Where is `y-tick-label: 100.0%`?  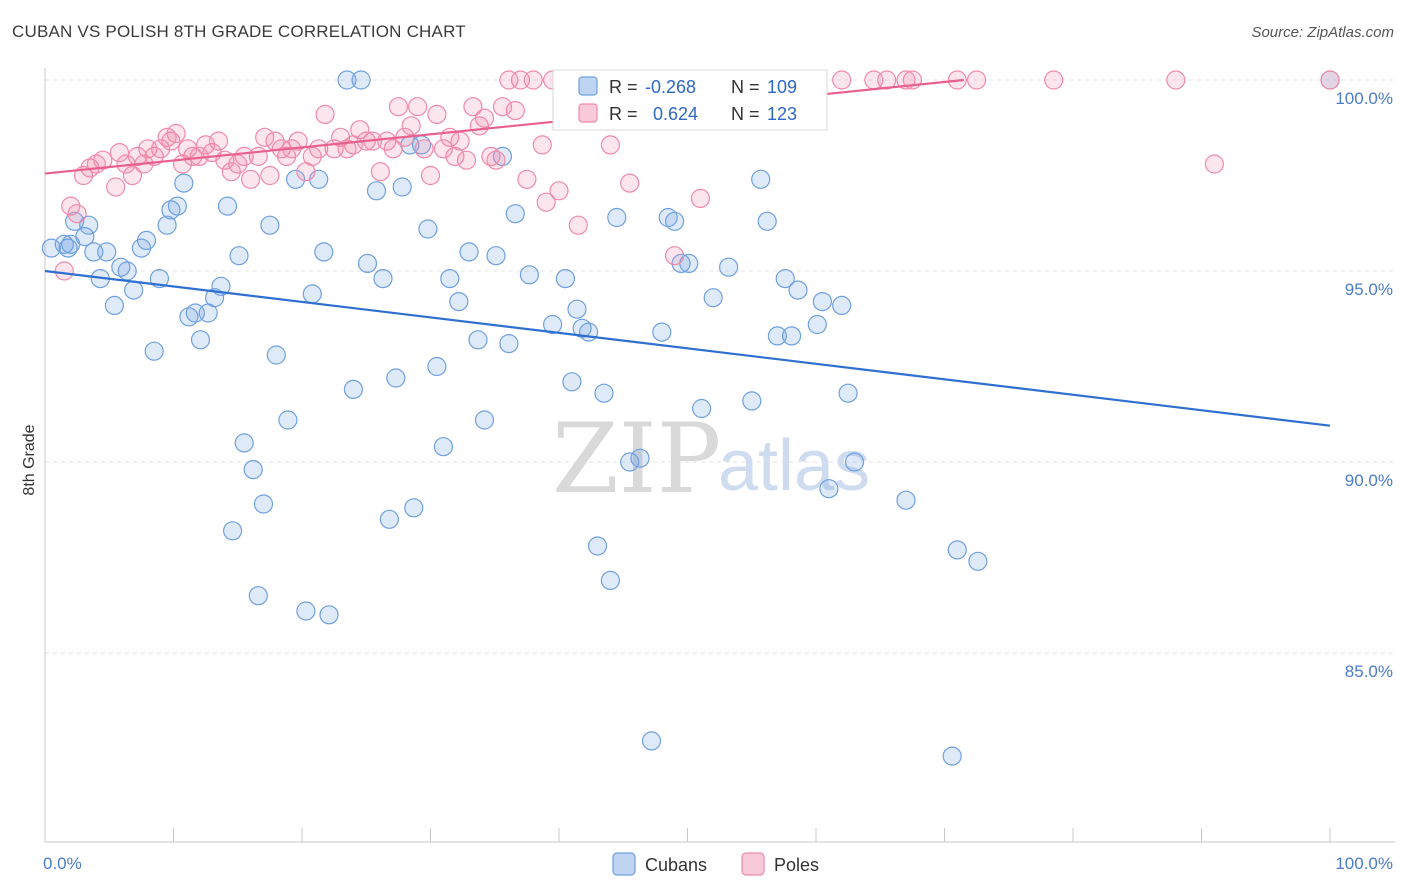 y-tick-label: 100.0% is located at coordinates (1364, 98).